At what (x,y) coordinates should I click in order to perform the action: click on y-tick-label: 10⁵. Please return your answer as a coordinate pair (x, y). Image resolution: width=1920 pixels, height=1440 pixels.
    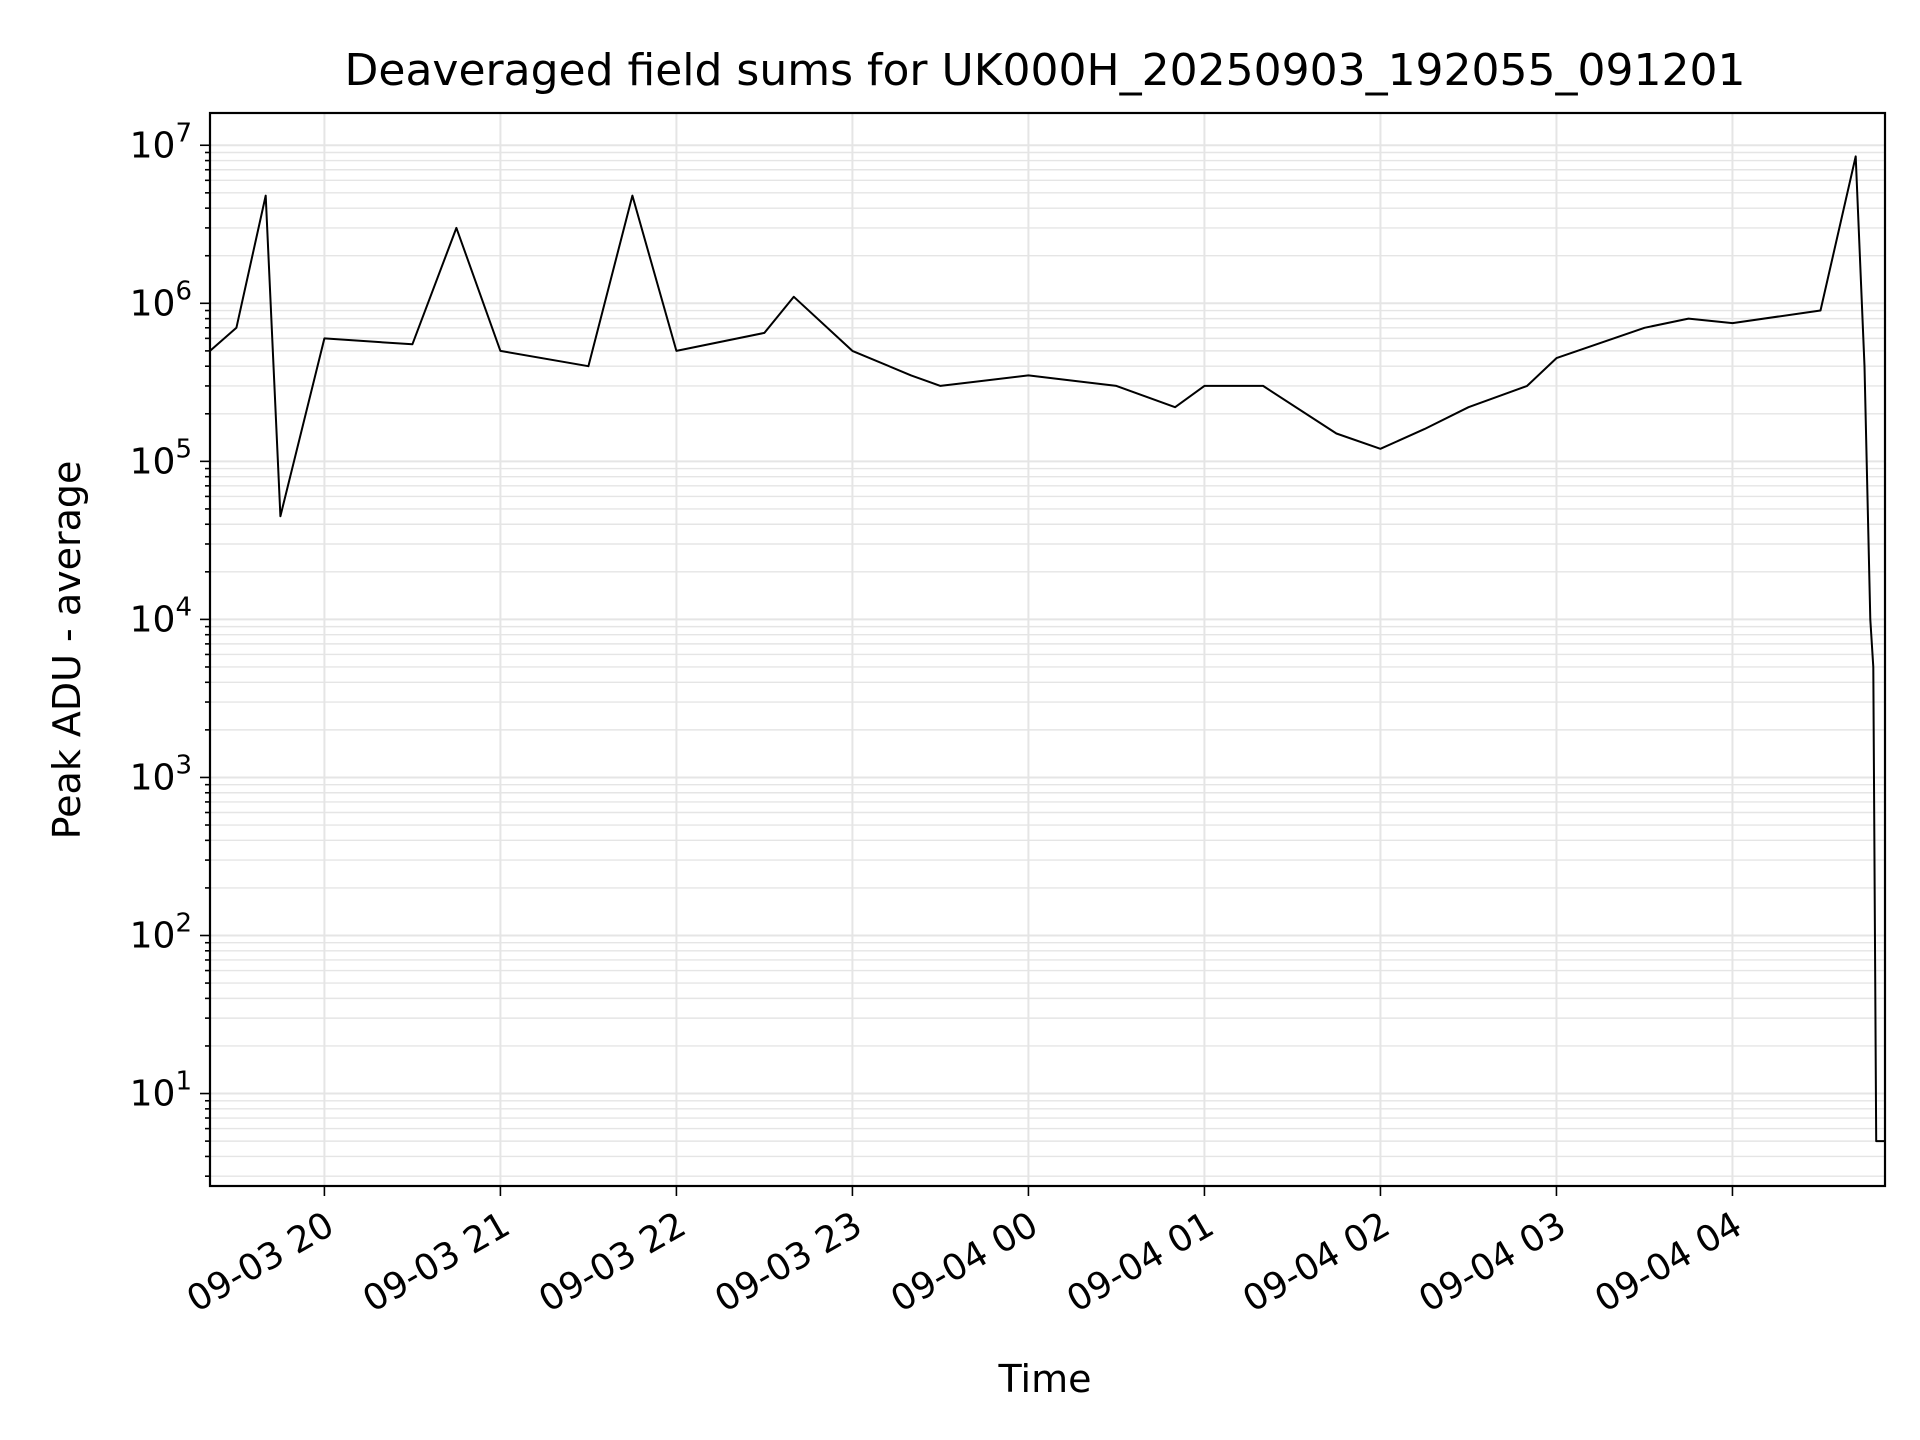
    Looking at the image, I should click on (161, 458).